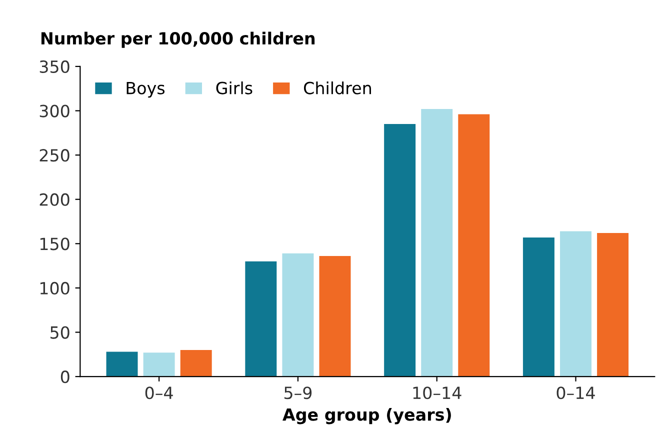 The width and height of the screenshot is (668, 443). I want to click on x-tick-label: 10–14, so click(437, 393).